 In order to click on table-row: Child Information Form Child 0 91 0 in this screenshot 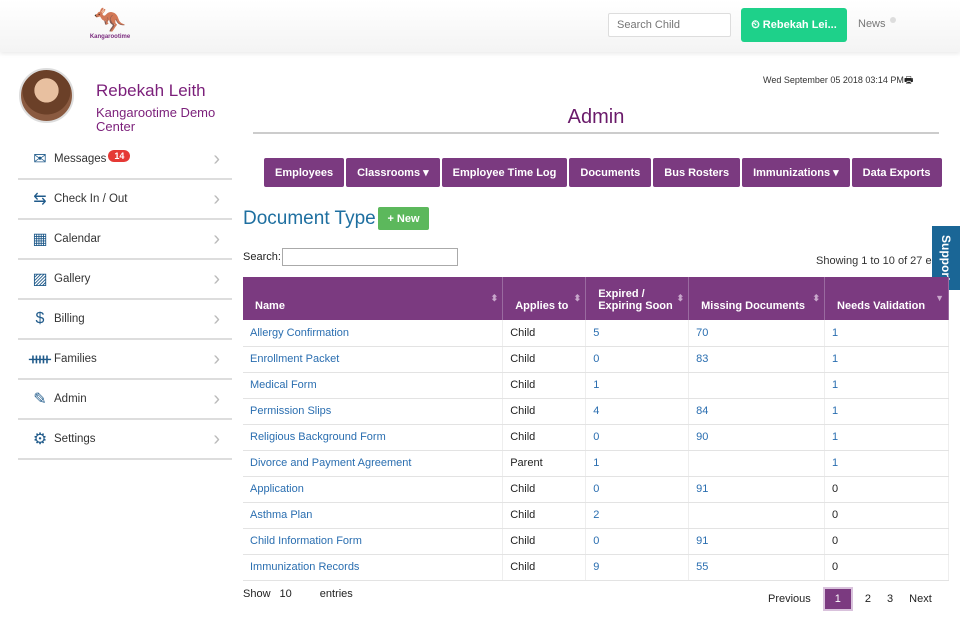, I will do `click(596, 541)`.